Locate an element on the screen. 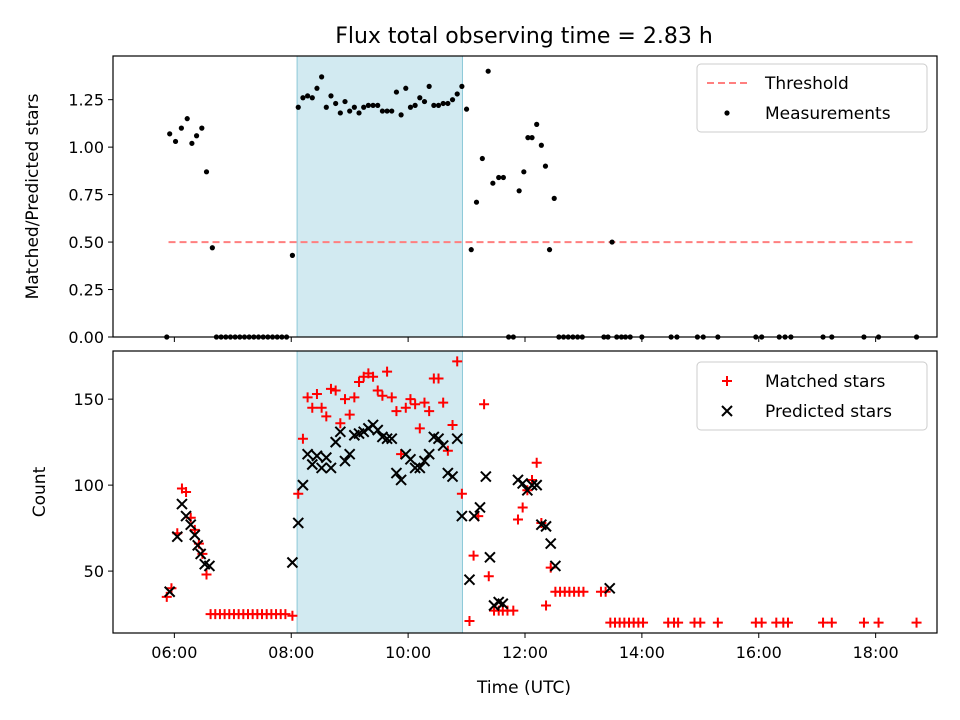 This screenshot has height=720, width=960. y-tick-label: 0.25 is located at coordinates (86, 290).